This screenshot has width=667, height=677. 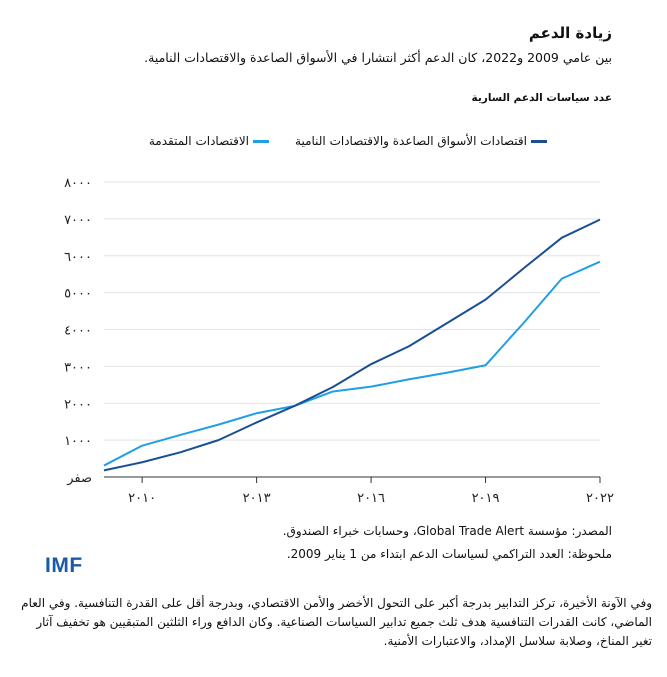 What do you see at coordinates (78, 220) in the screenshot?
I see `y-tick-label: ٧٠٠٠` at bounding box center [78, 220].